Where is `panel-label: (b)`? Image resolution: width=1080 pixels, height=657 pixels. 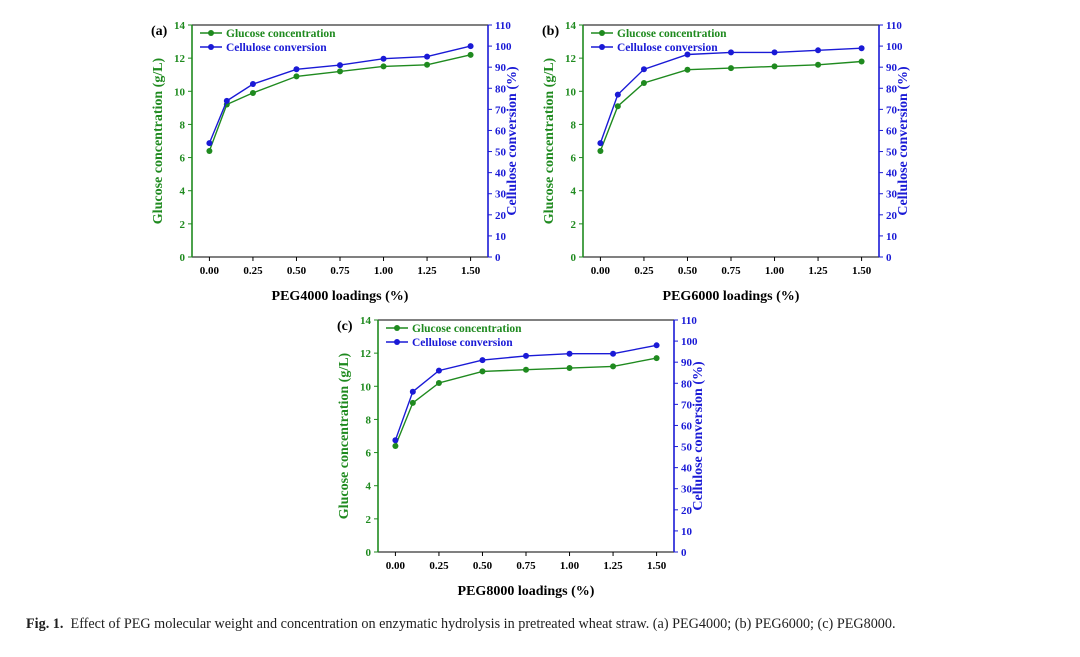 panel-label: (b) is located at coordinates (550, 31).